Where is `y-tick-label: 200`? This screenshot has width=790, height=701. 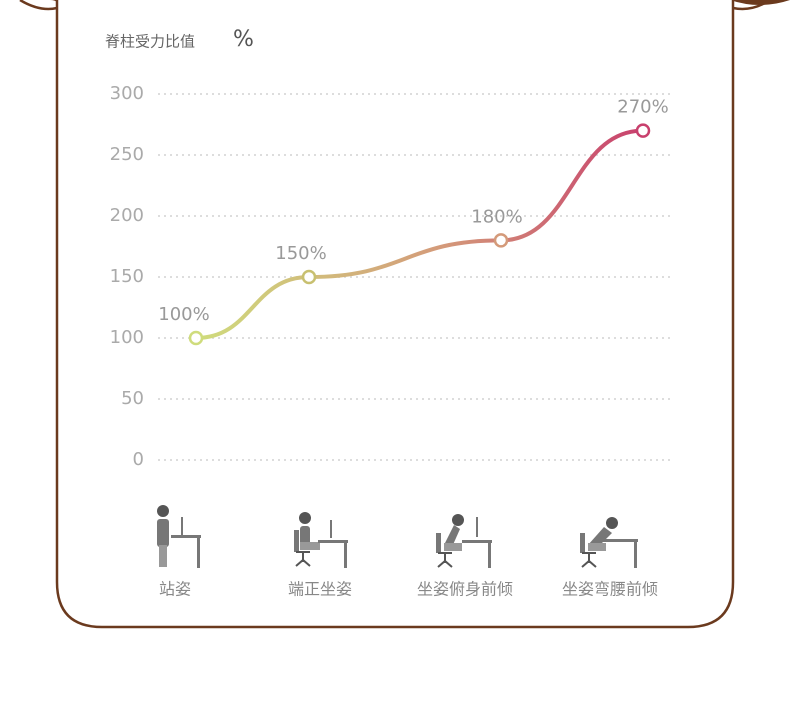 y-tick-label: 200 is located at coordinates (127, 215).